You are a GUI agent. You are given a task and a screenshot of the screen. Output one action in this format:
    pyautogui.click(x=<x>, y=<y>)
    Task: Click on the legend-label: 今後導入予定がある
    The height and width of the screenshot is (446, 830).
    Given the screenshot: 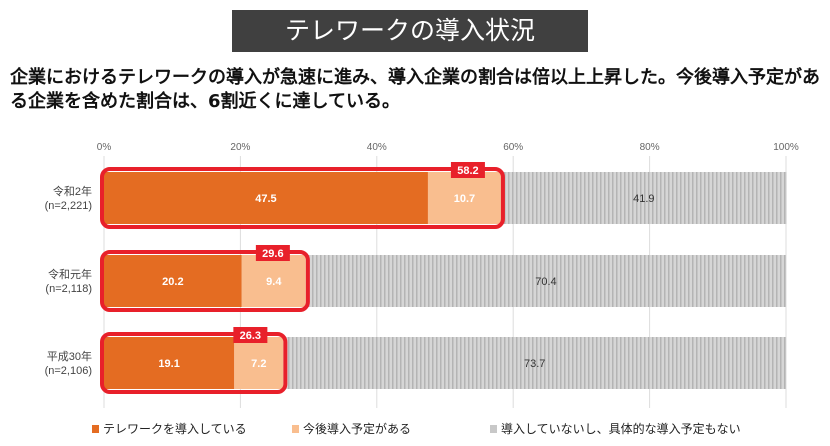 What is the action you would take?
    pyautogui.click(x=357, y=428)
    